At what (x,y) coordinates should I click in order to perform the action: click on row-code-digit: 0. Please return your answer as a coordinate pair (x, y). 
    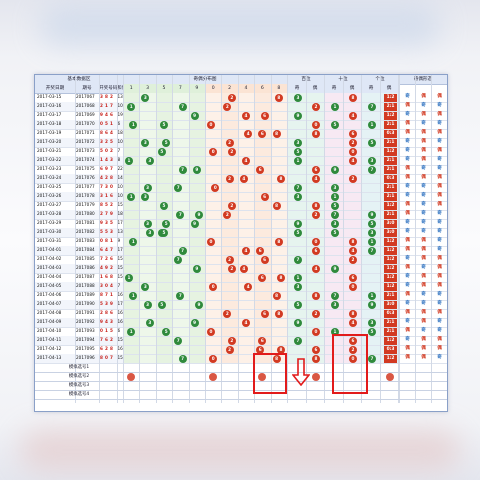
    Looking at the image, I should click on (106, 357).